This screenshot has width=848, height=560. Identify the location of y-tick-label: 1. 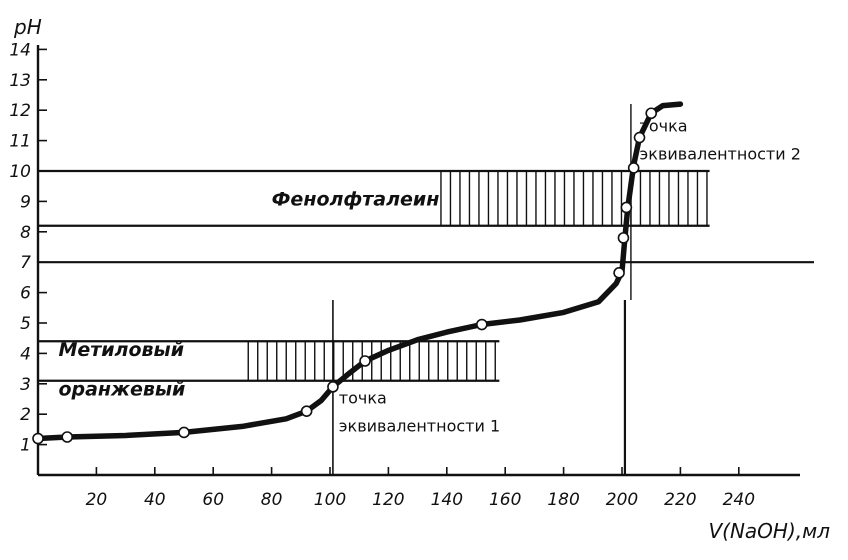
(25, 446).